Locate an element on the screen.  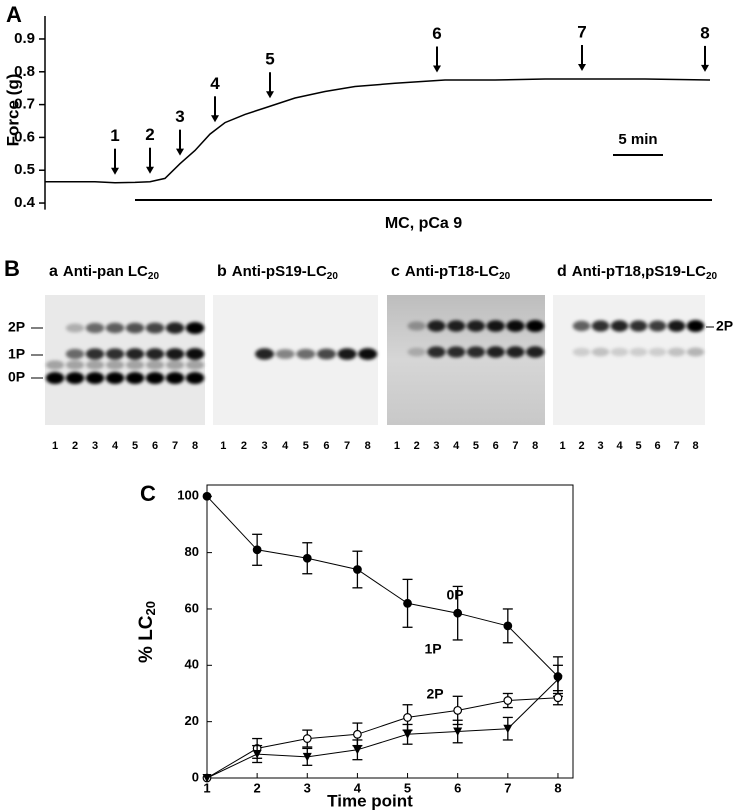
blot-title: c Anti-pT18-LC20 is located at coordinates (451, 272).